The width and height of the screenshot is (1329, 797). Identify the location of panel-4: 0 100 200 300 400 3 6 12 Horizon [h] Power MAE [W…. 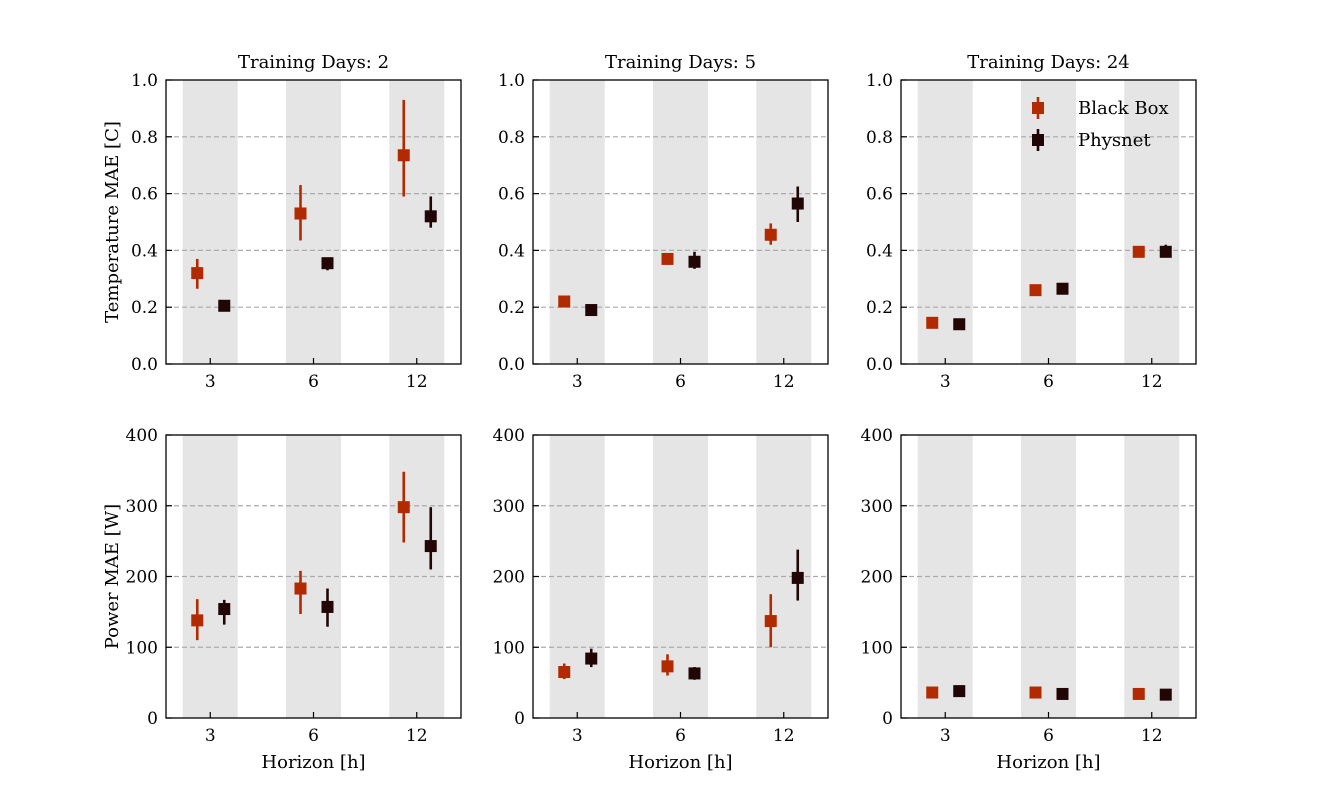
(282, 599).